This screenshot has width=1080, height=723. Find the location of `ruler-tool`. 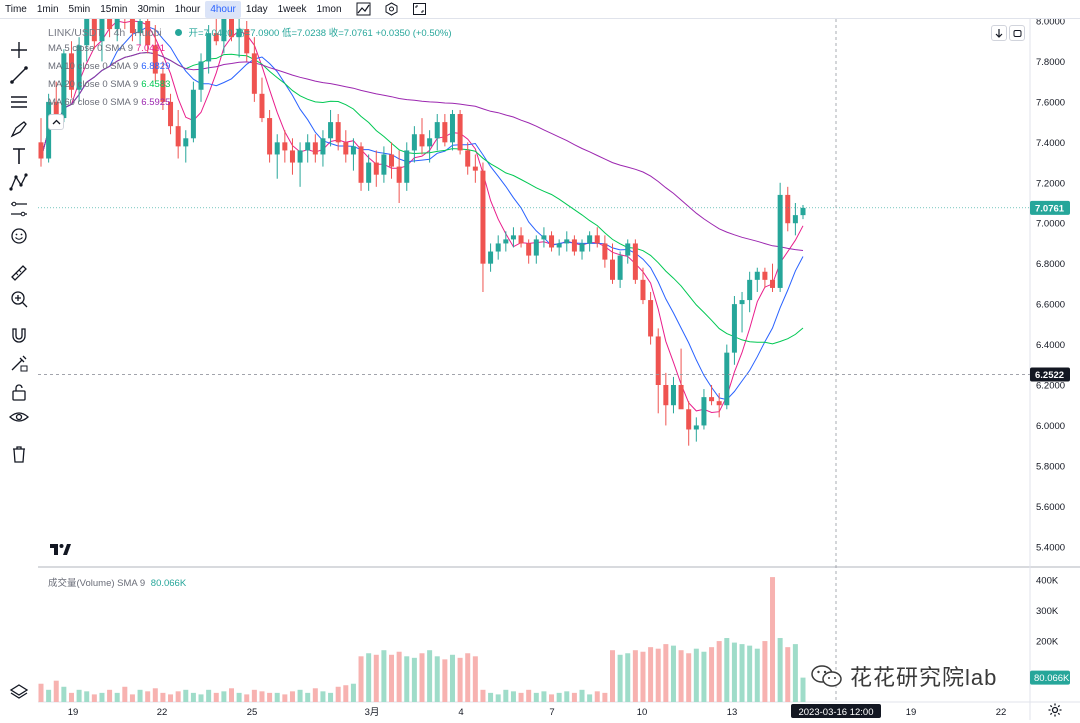

ruler-tool is located at coordinates (19, 273).